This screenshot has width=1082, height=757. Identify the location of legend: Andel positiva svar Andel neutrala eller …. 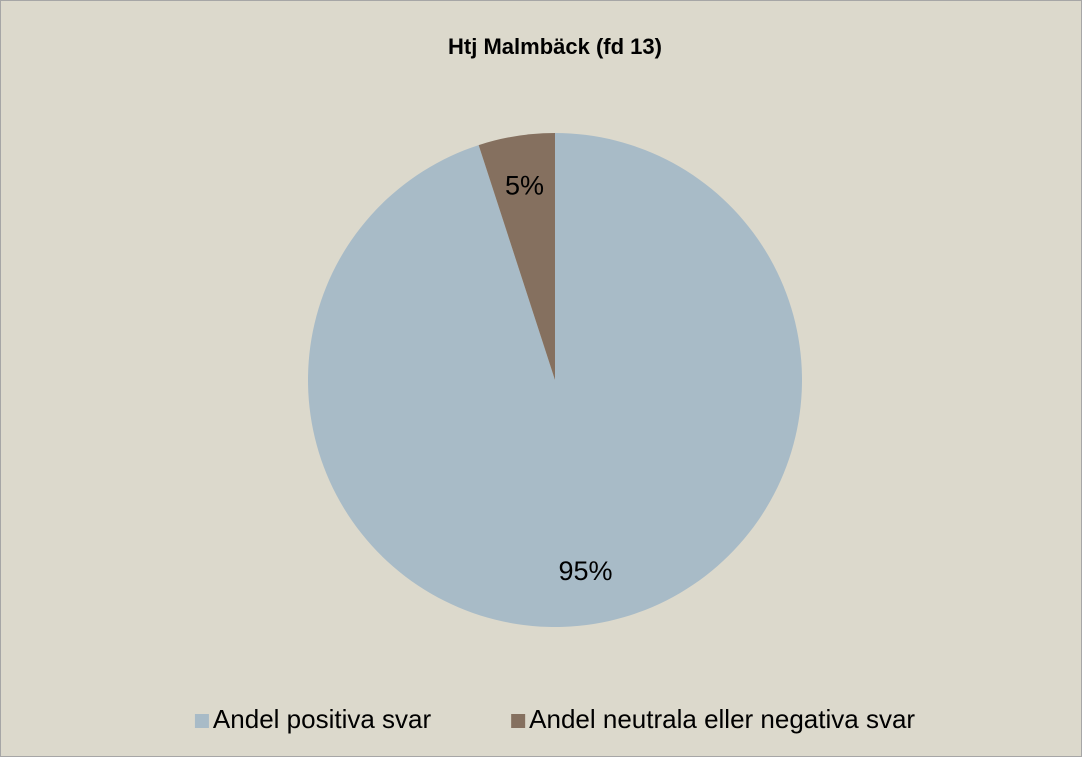
(554, 719).